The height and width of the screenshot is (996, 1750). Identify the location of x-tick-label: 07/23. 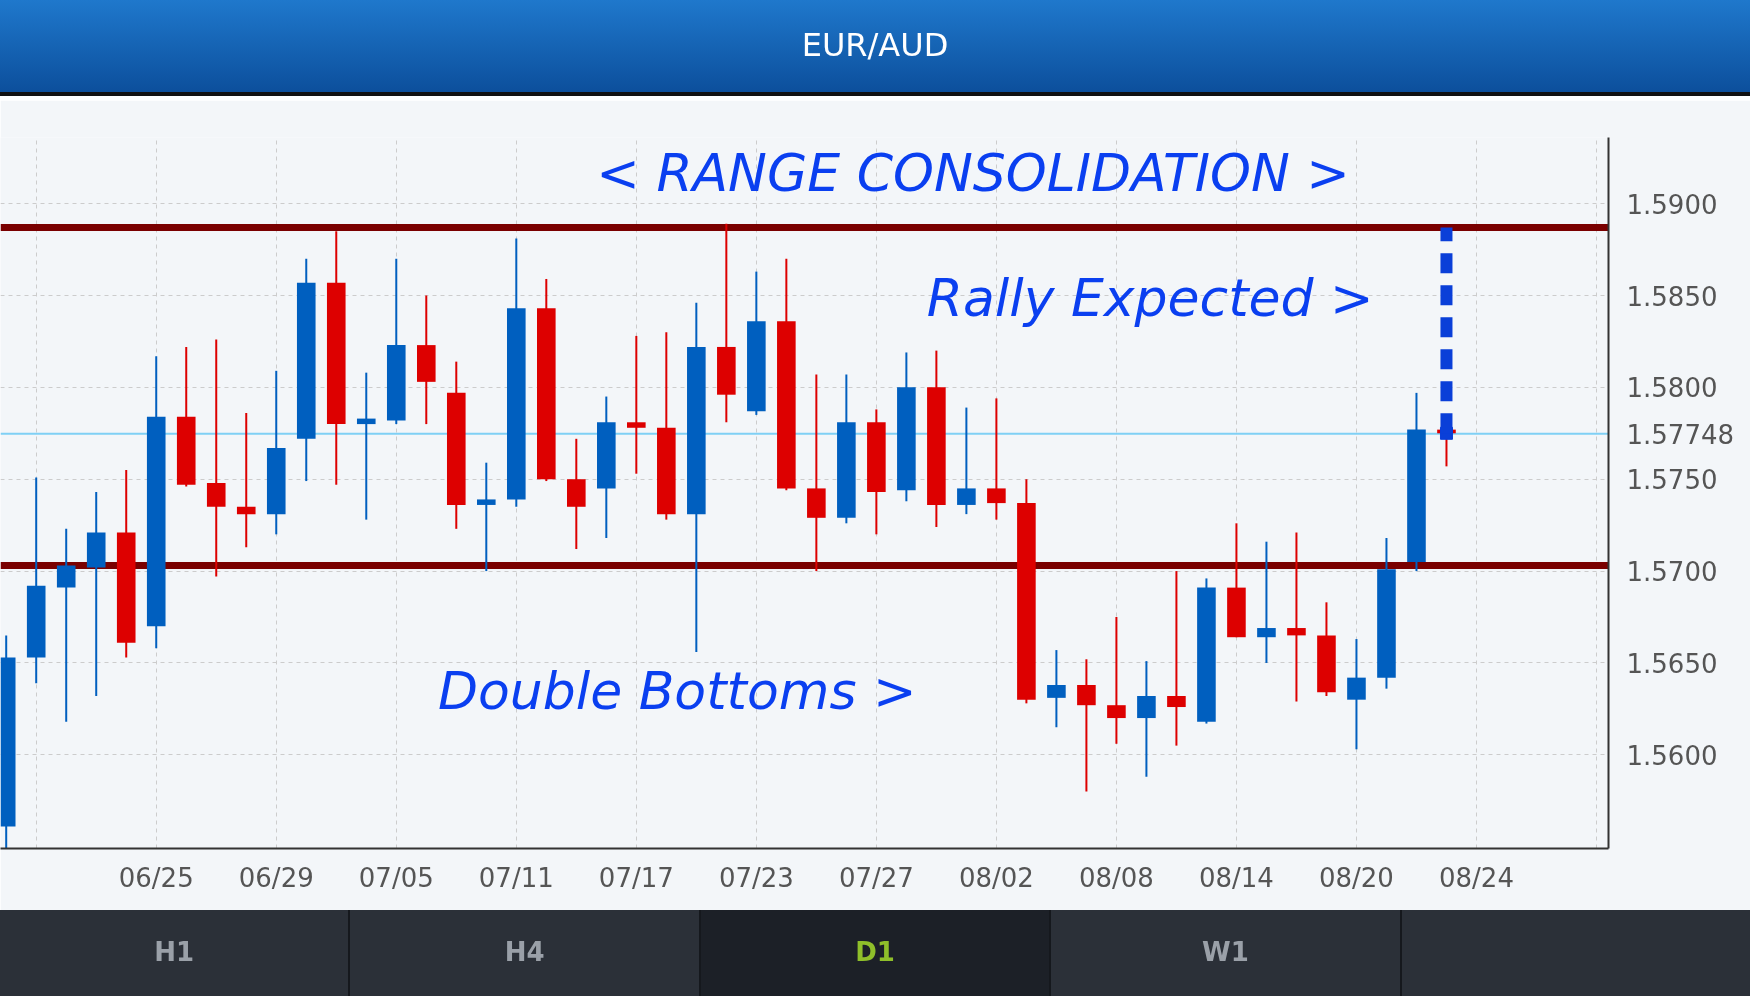
(756, 877).